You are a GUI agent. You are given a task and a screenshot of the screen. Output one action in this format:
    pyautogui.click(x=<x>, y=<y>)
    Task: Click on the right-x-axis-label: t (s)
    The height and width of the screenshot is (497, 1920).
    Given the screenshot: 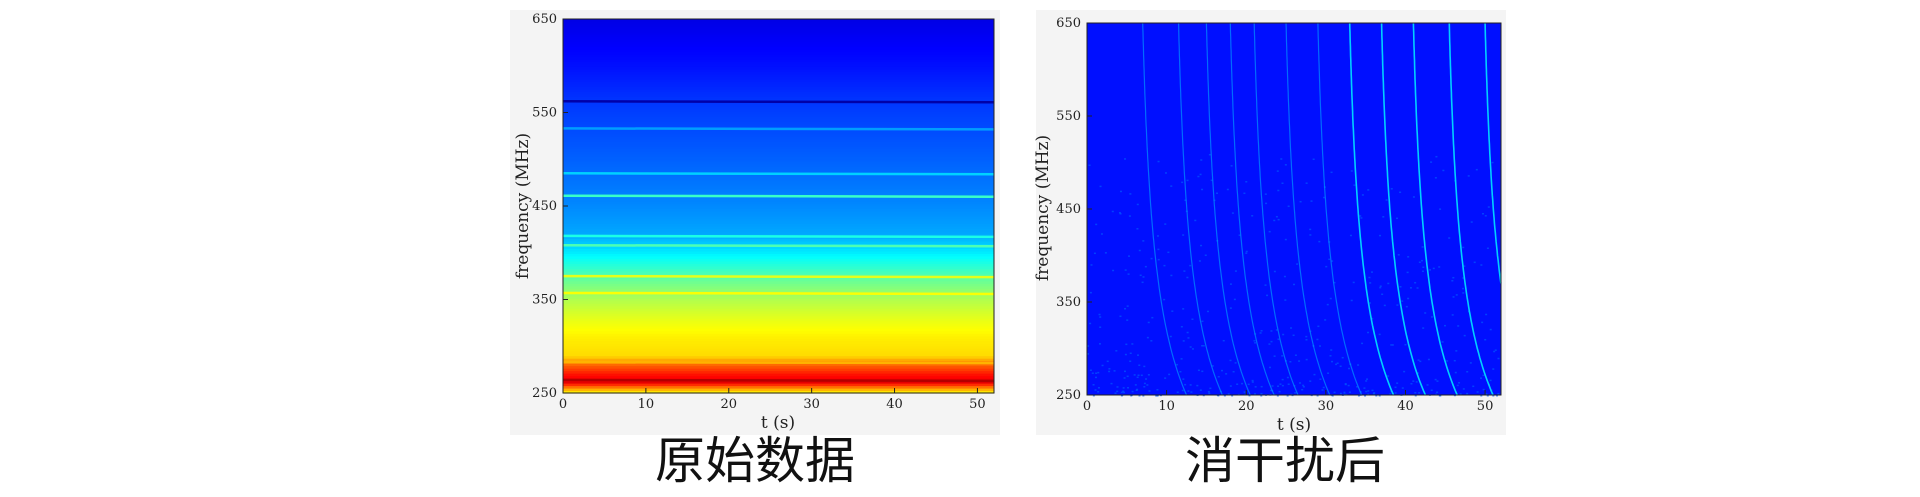 What is the action you would take?
    pyautogui.click(x=1294, y=425)
    